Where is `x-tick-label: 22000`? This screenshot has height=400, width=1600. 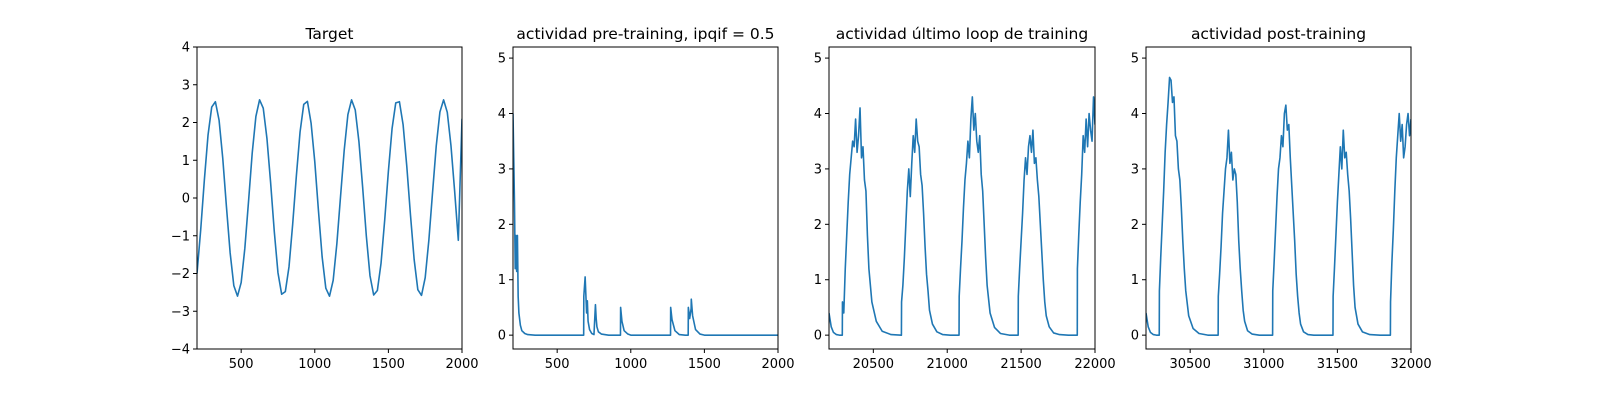
x-tick-label: 22000 is located at coordinates (1094, 364).